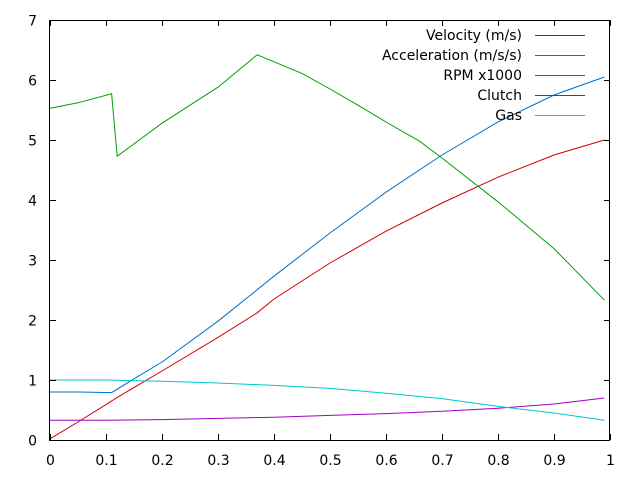 This screenshot has height=480, width=640. Describe the element at coordinates (610, 461) in the screenshot. I see `x-tick-label: 1` at that location.